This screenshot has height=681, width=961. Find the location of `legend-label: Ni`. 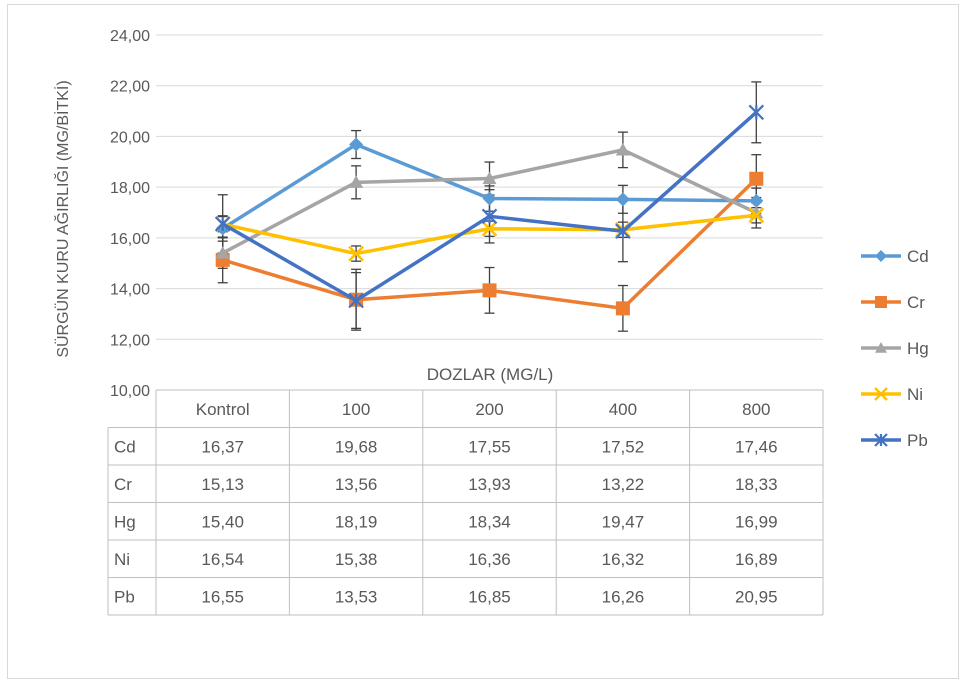

legend-label: Ni is located at coordinates (915, 394).